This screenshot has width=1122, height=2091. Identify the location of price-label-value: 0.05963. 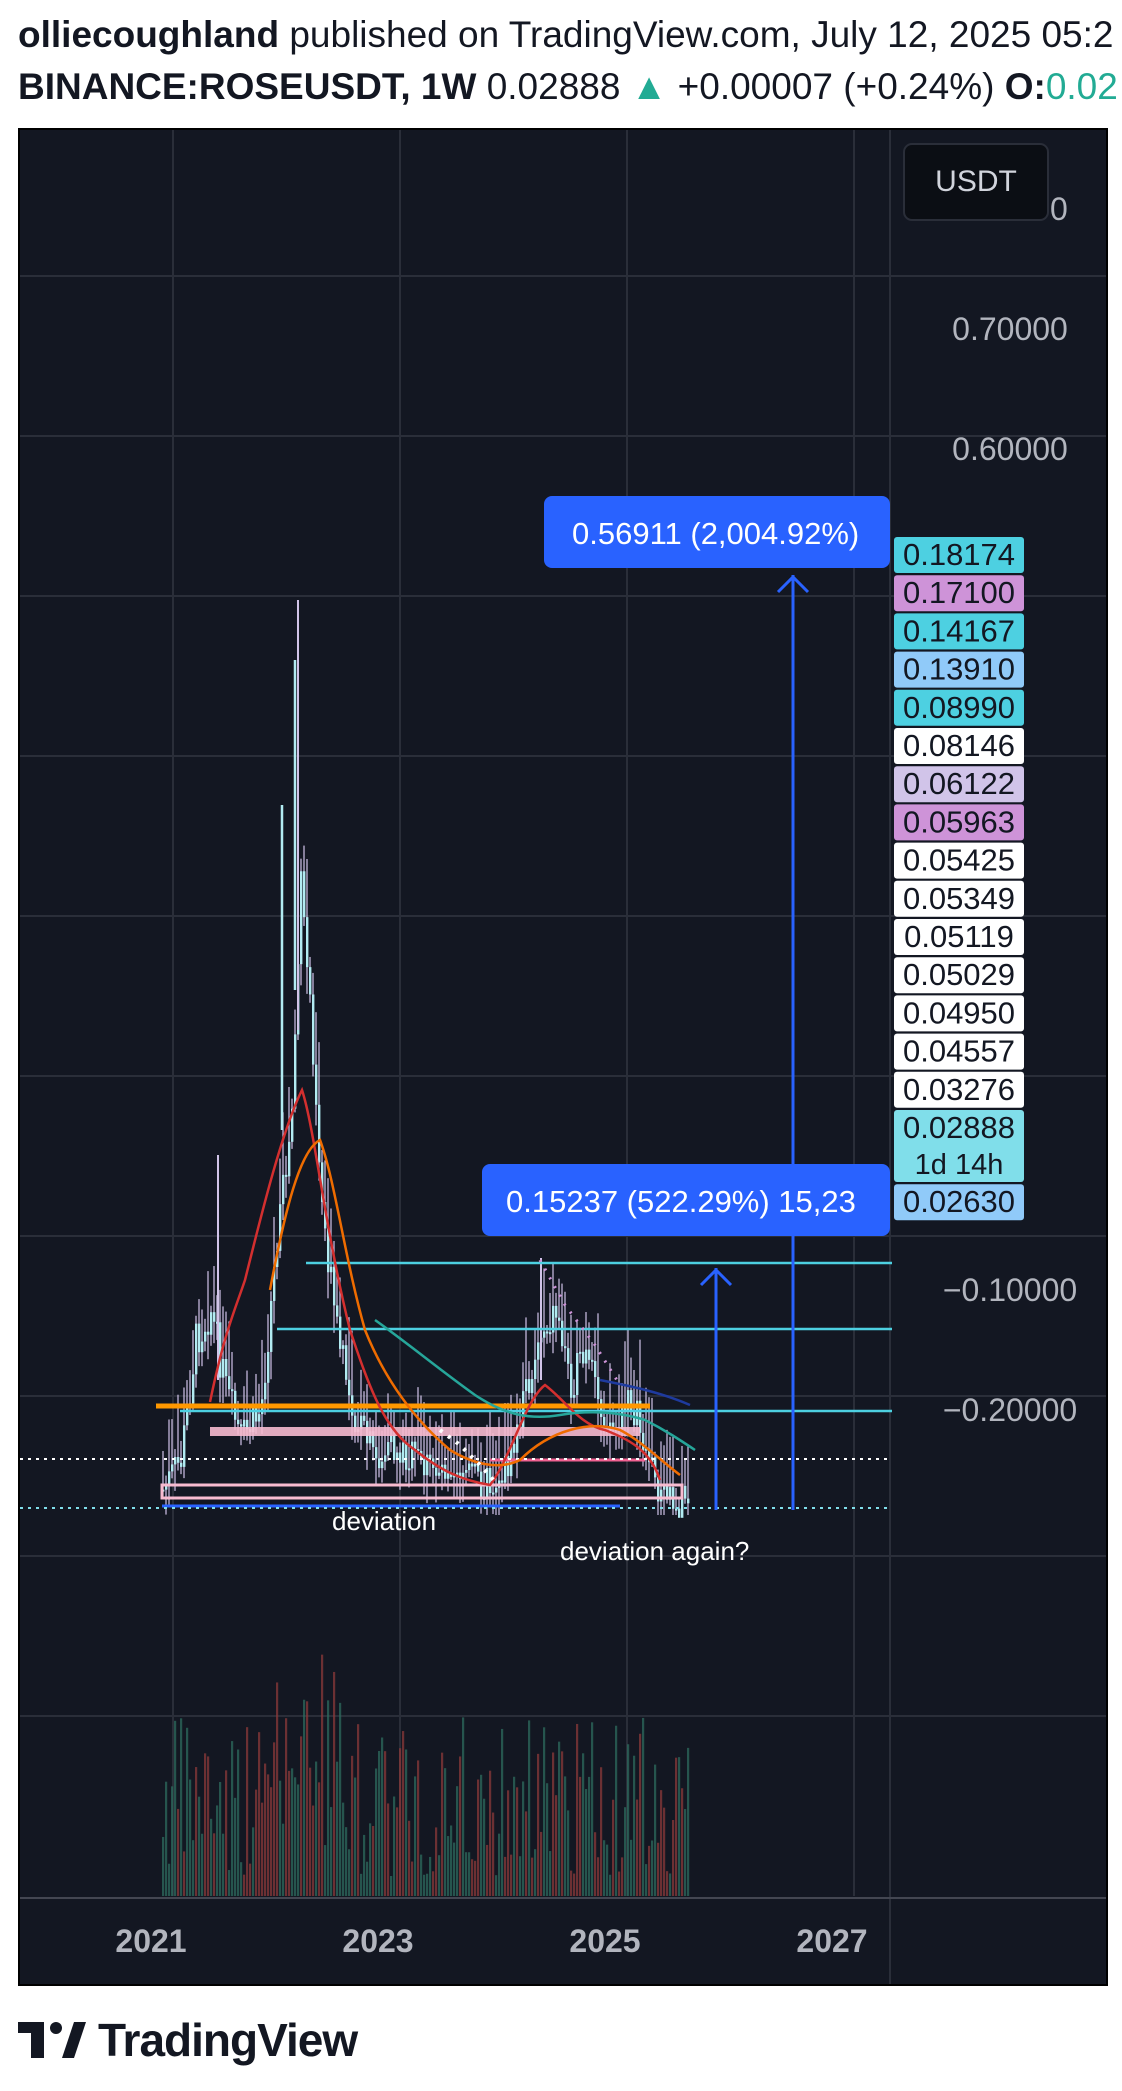
(959, 821).